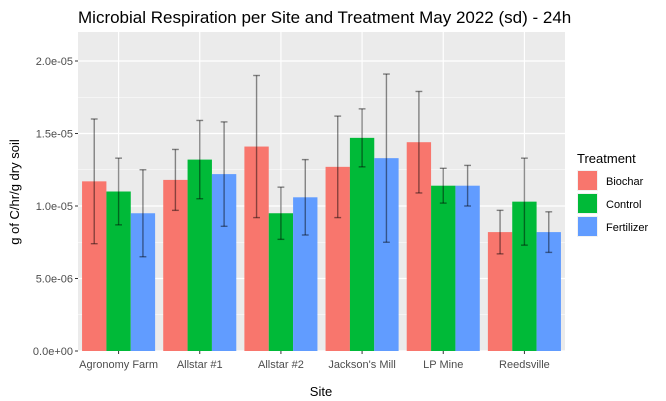 Image resolution: width=666 pixels, height=401 pixels. I want to click on y-axis: 0.0e+00 5.0e-06 1.0e-05 1.5e-05 2.0e-05, so click(55, 207).